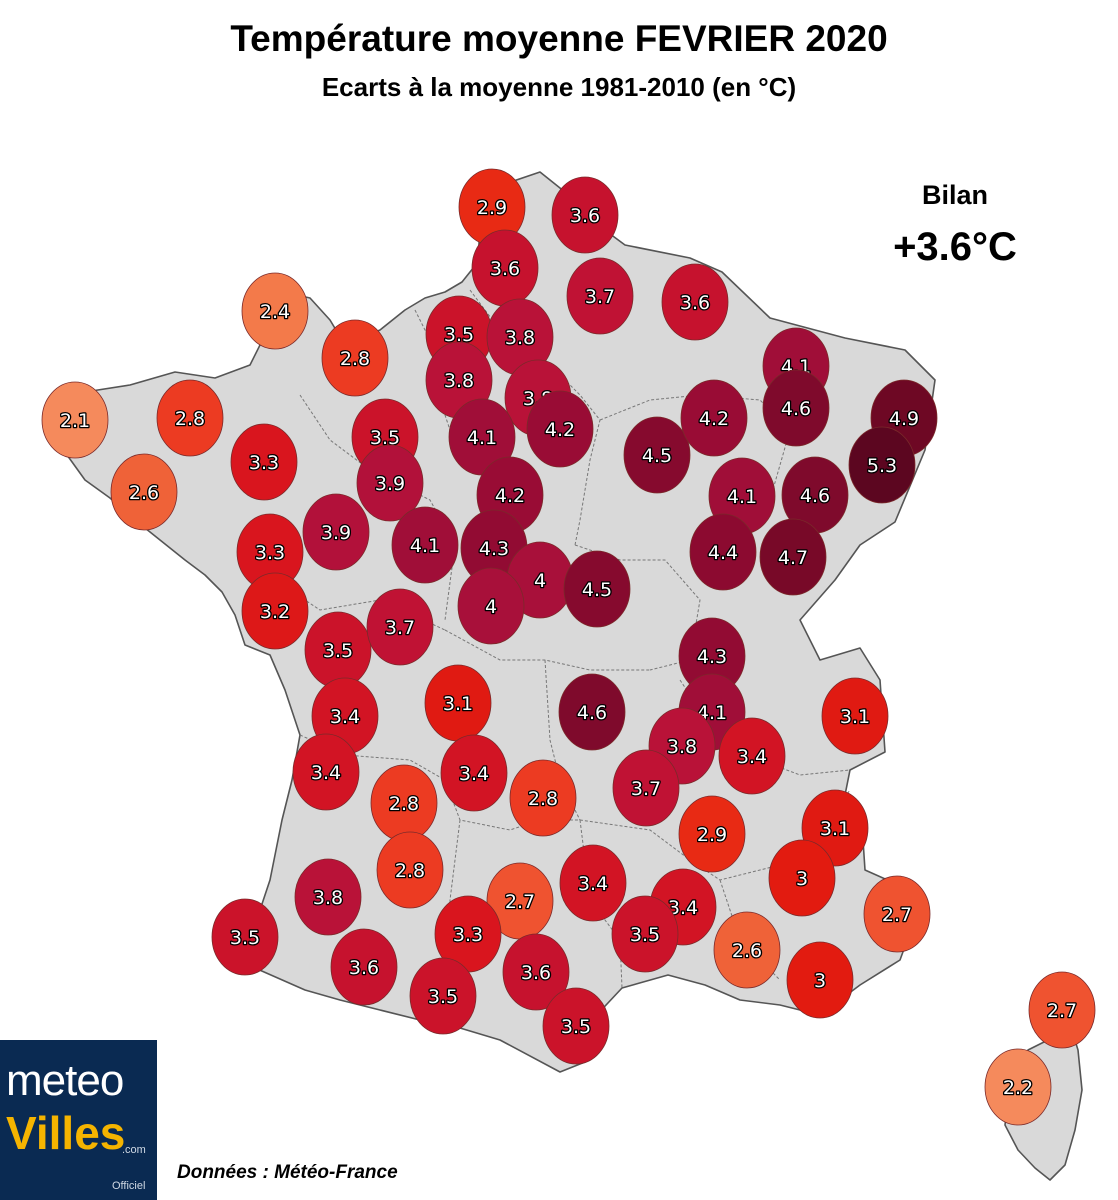  What do you see at coordinates (855, 716) in the screenshot?
I see `station-marker-savoie: 3.1` at bounding box center [855, 716].